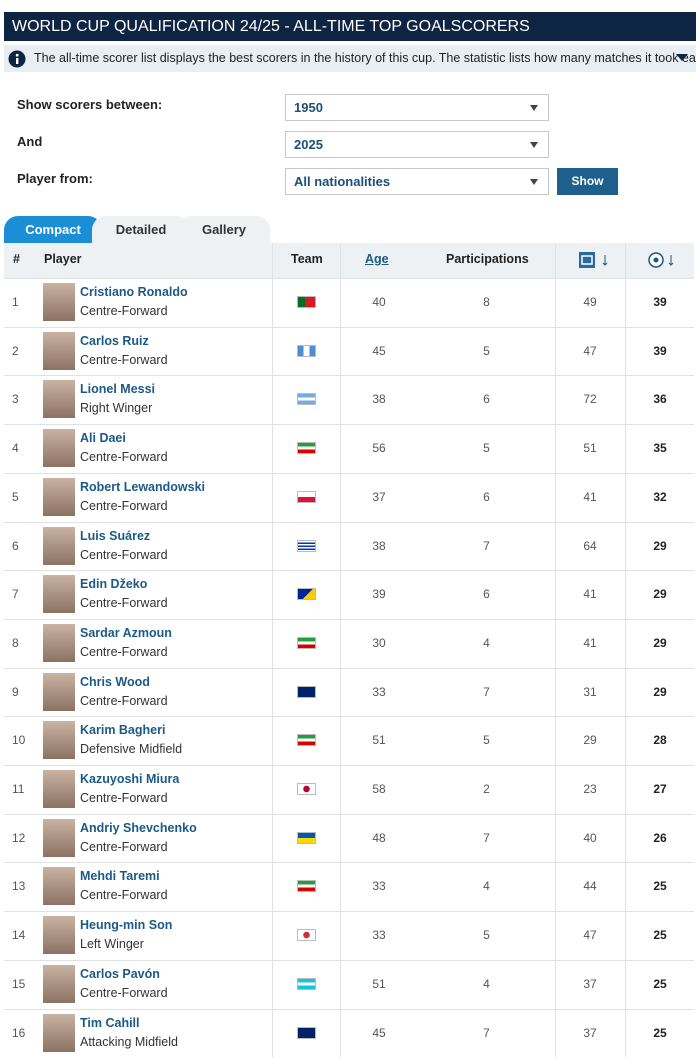 The image size is (700, 1060). I want to click on tab: Detailed, so click(141, 229).